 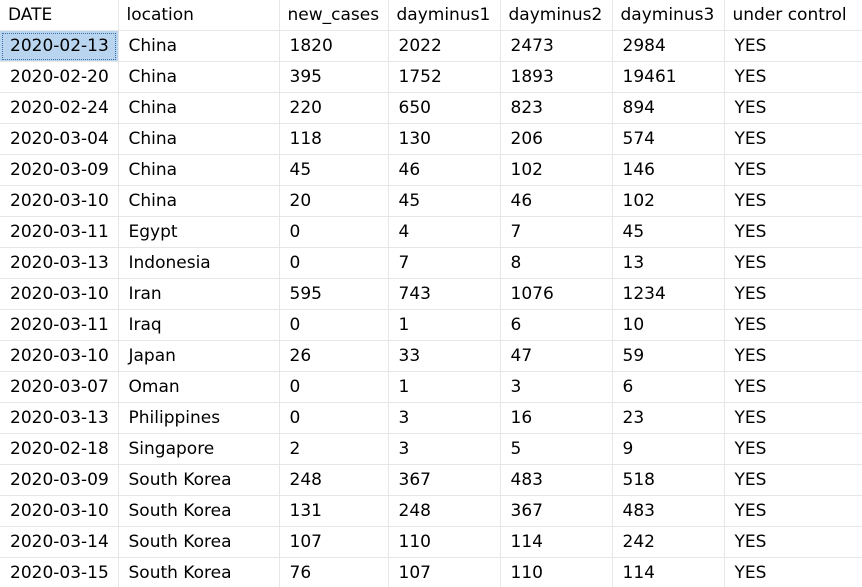 What do you see at coordinates (59, 46) in the screenshot?
I see `cell-date: 2020-02-13` at bounding box center [59, 46].